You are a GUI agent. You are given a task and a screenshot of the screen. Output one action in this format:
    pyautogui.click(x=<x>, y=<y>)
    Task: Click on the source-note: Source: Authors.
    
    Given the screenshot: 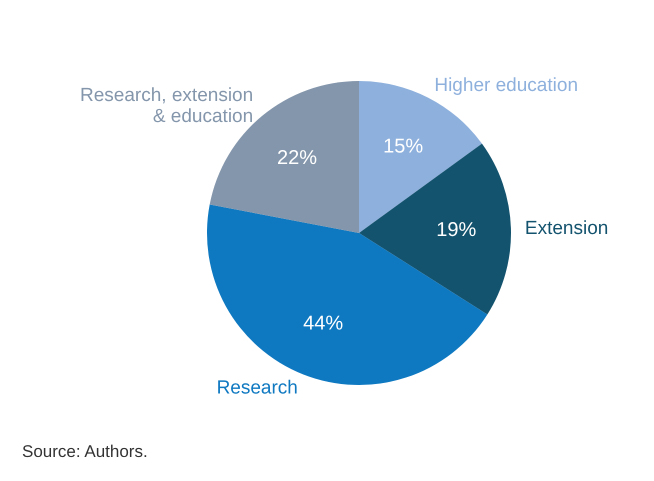 What is the action you would take?
    pyautogui.click(x=85, y=451)
    